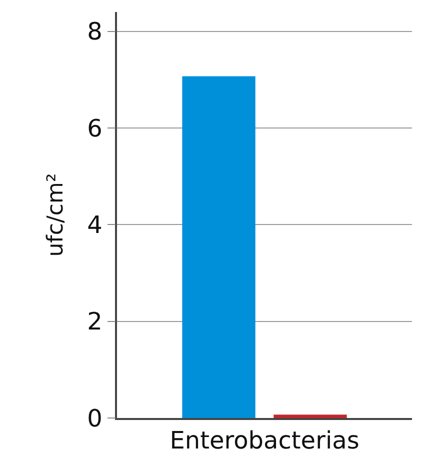 This screenshot has height=465, width=421. What do you see at coordinates (94, 322) in the screenshot?
I see `y-tick-label: 2` at bounding box center [94, 322].